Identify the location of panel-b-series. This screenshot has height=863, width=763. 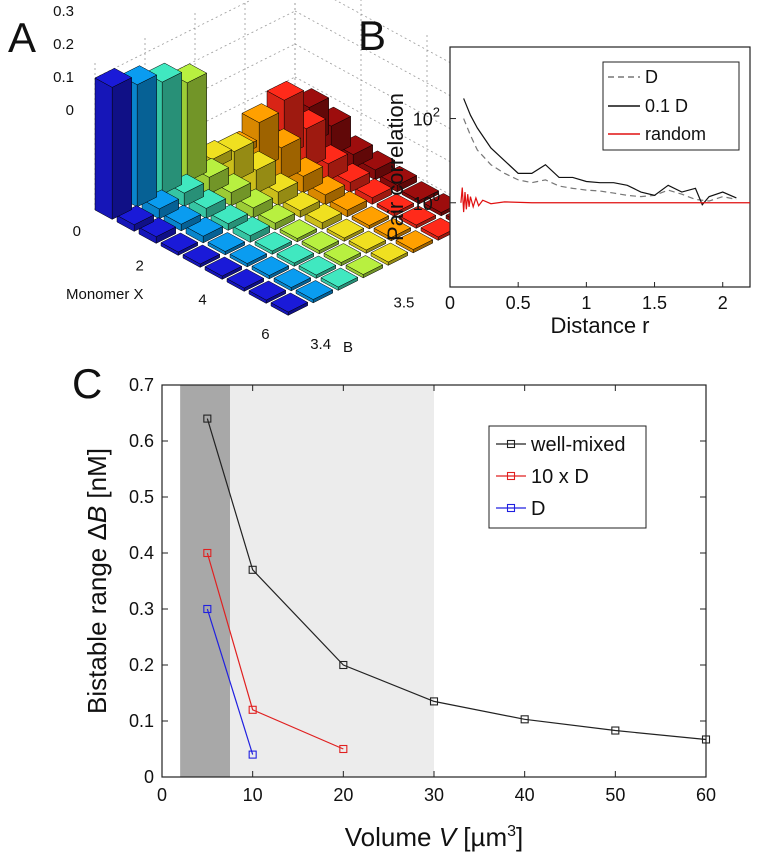
(605, 155).